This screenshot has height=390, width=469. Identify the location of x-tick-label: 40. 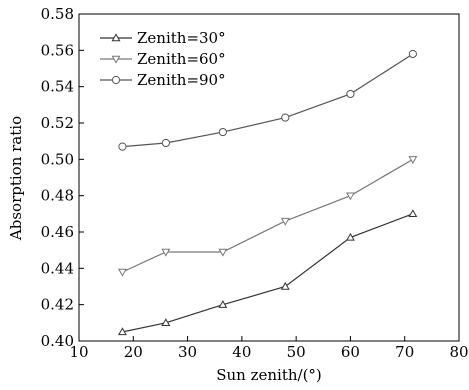
(241, 352).